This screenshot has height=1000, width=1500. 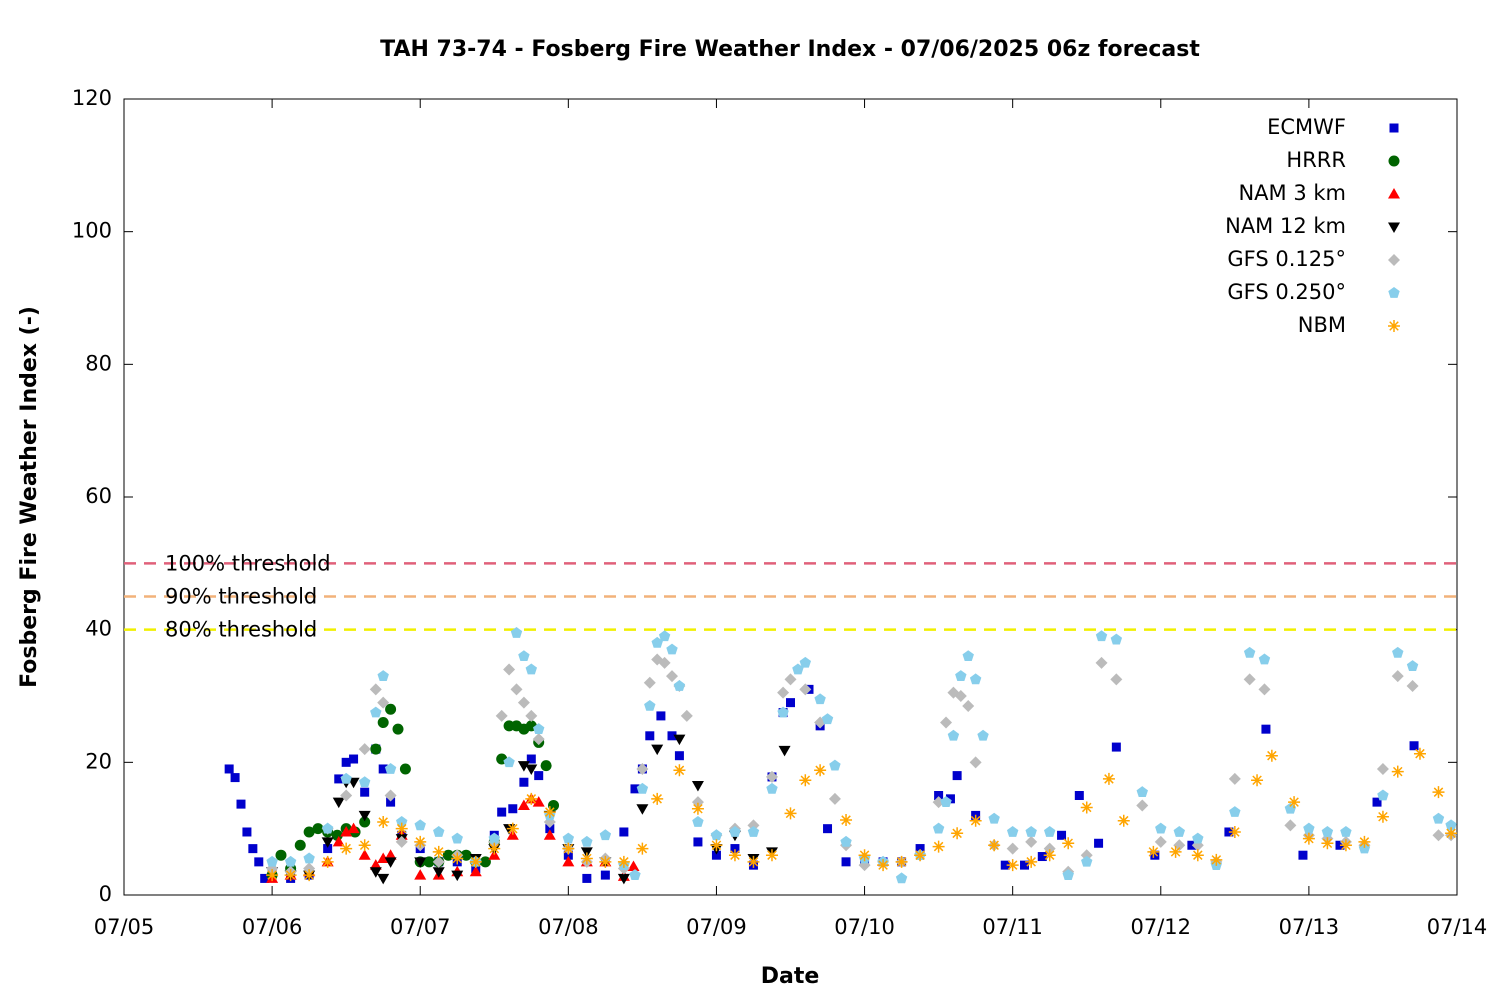 I want to click on y-tick-label: 20, so click(x=98, y=761).